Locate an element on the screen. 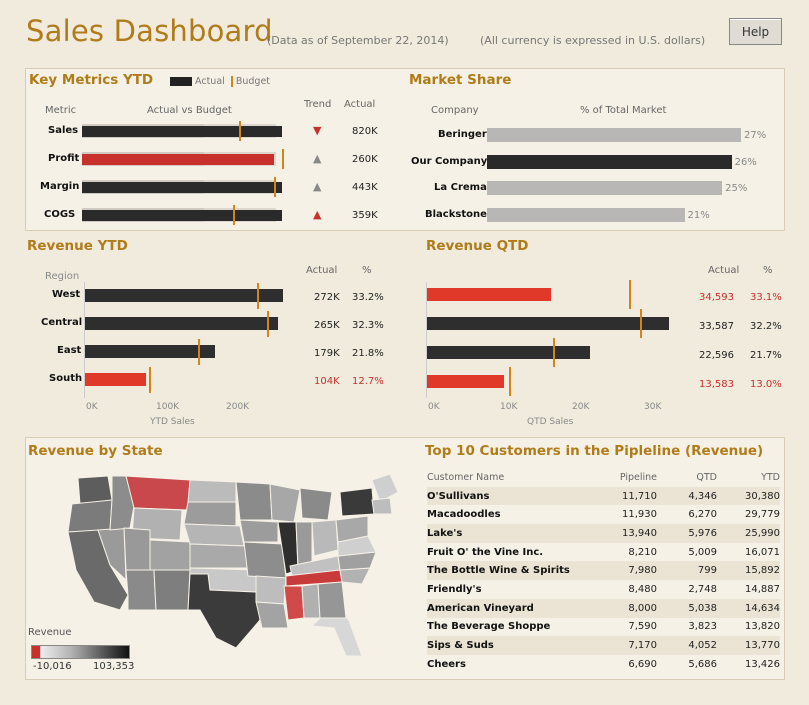 The width and height of the screenshot is (809, 705). state-or is located at coordinates (90, 516).